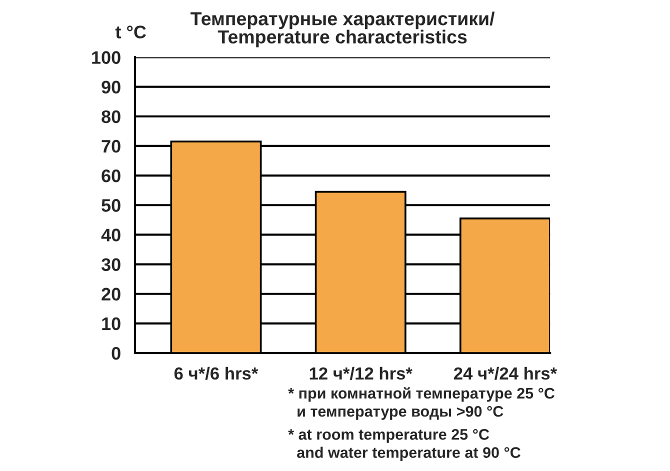 The height and width of the screenshot is (471, 670). I want to click on chart-title: Температурные характеристики/ Temperature characteristics, so click(342, 30).